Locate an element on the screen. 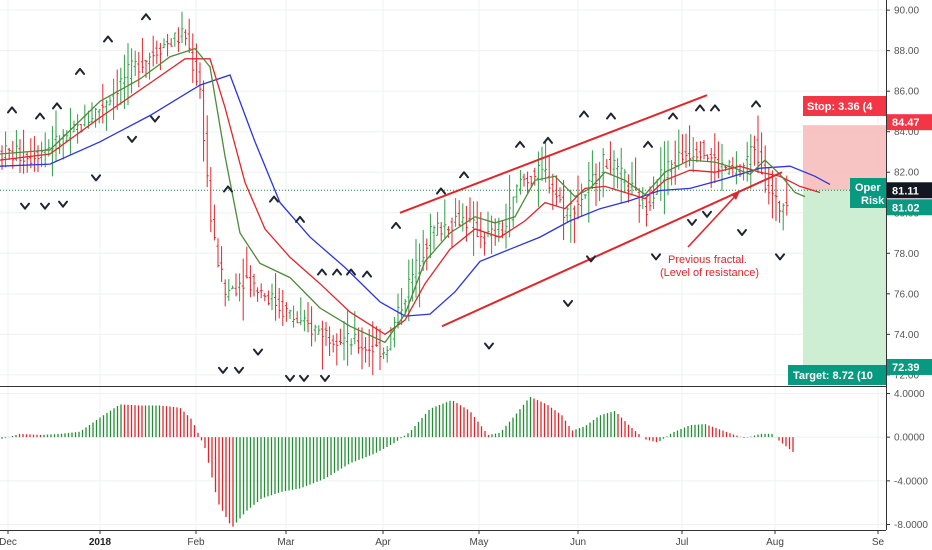 This screenshot has height=550, width=932. risk-price-tag-box is located at coordinates (909, 207).